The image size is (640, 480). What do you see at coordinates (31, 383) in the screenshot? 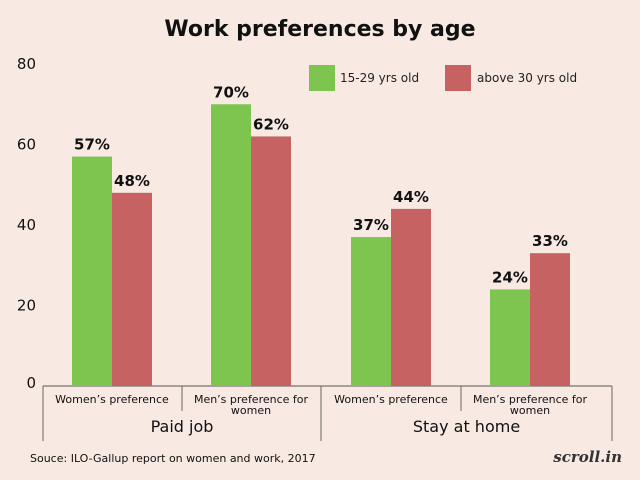
I see `y-tick-label: 0` at bounding box center [31, 383].